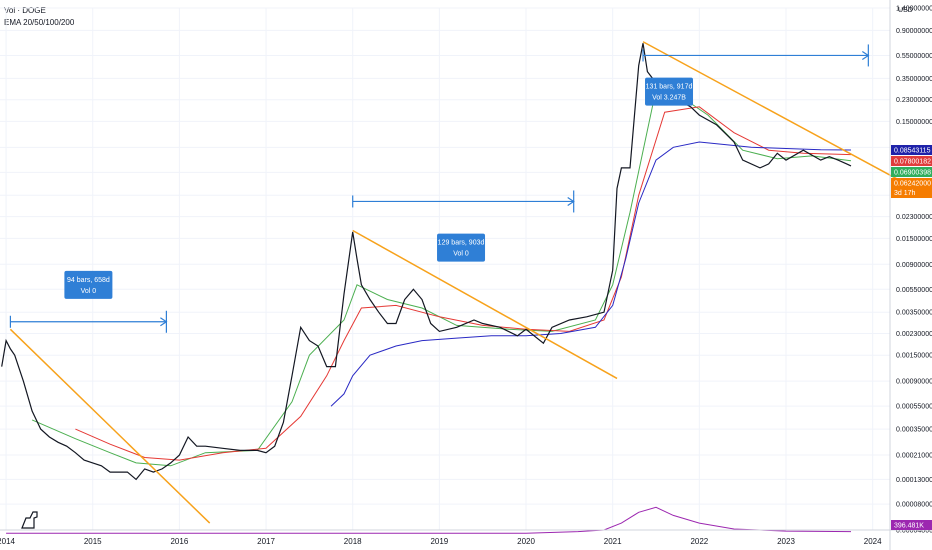  I want to click on dino-logo-icon, so click(29, 520).